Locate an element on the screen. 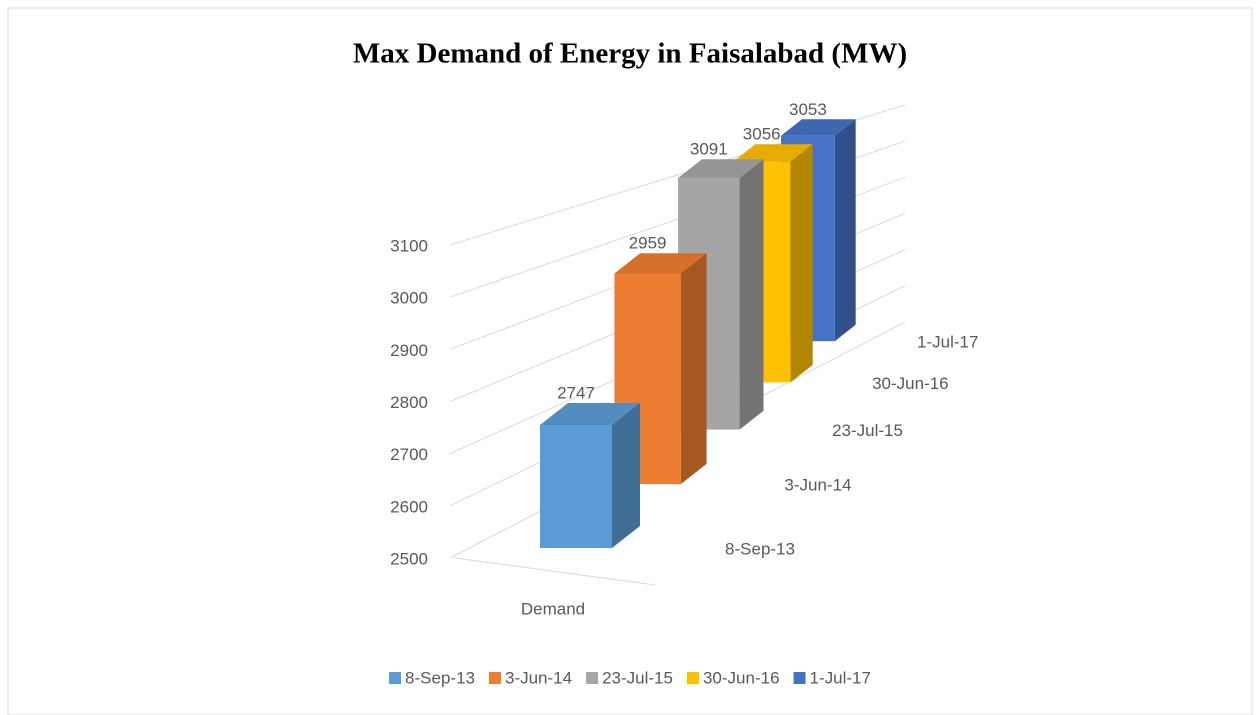  depth-label: 1-Jul-17 is located at coordinates (947, 342).